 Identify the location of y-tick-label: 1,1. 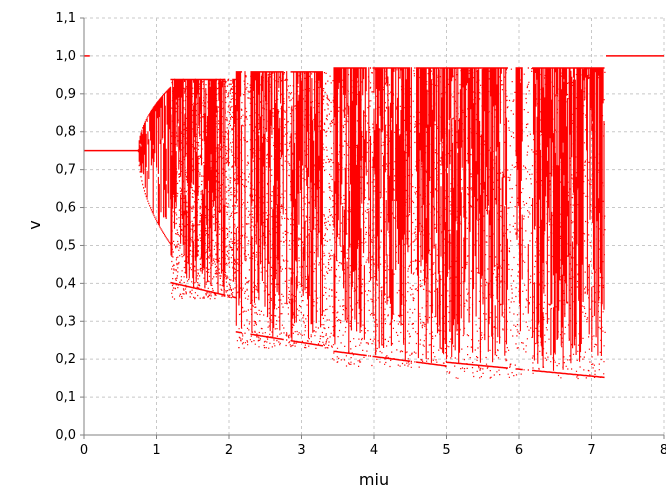
(65, 18).